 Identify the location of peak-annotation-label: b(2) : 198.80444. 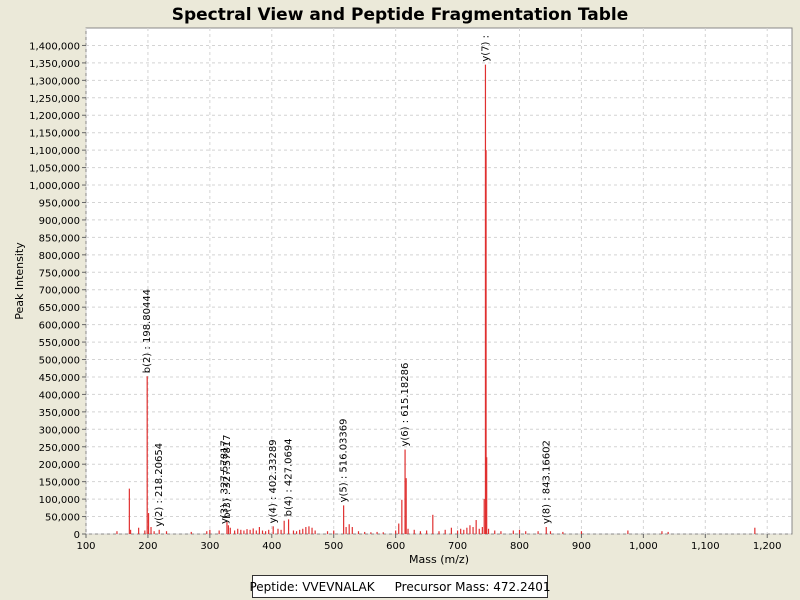
(147, 331).